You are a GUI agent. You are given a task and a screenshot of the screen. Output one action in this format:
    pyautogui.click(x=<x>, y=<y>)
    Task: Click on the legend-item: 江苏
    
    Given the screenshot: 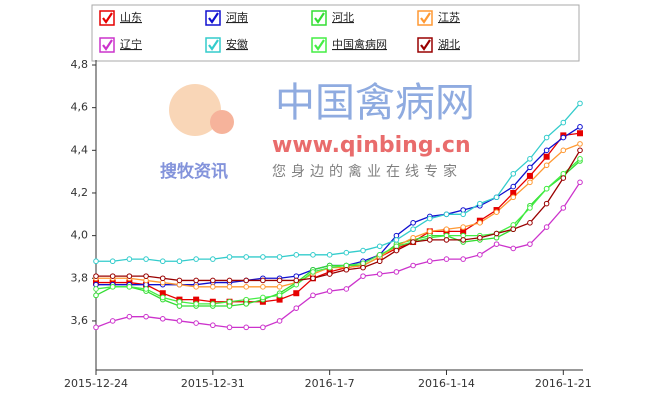 What is the action you would take?
    pyautogui.click(x=438, y=18)
    